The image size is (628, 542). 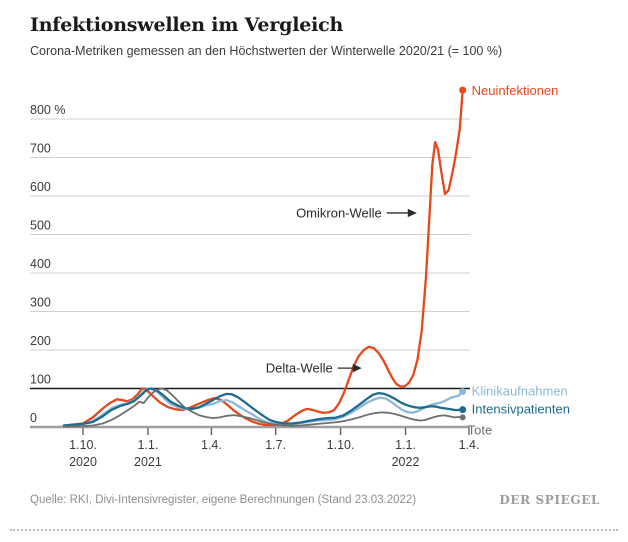 I want to click on annotation-label-omikron-welle: Omikron-Welle, so click(x=339, y=212).